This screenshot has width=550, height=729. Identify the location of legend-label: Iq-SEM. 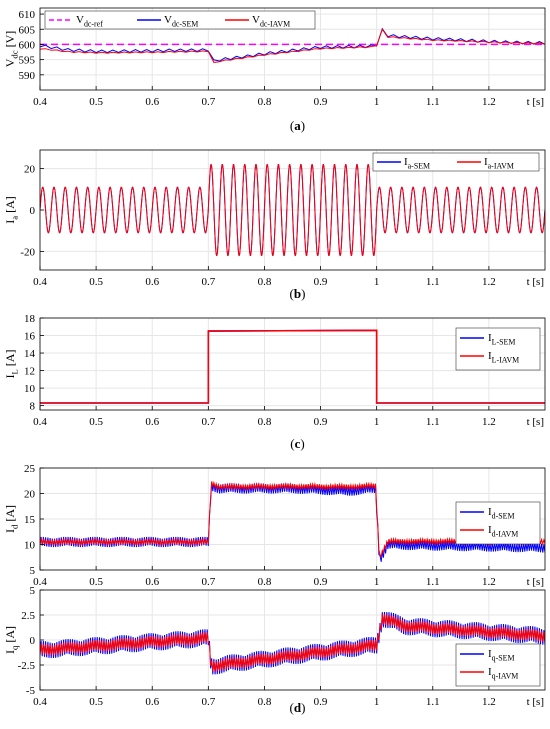
(501, 655).